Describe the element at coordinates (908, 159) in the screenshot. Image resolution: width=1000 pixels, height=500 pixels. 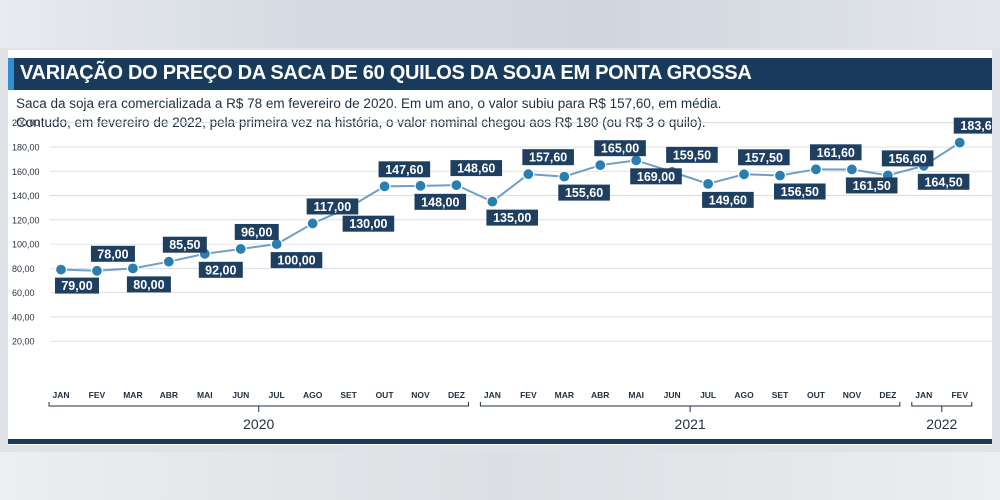
I see `data-label: 156,60` at that location.